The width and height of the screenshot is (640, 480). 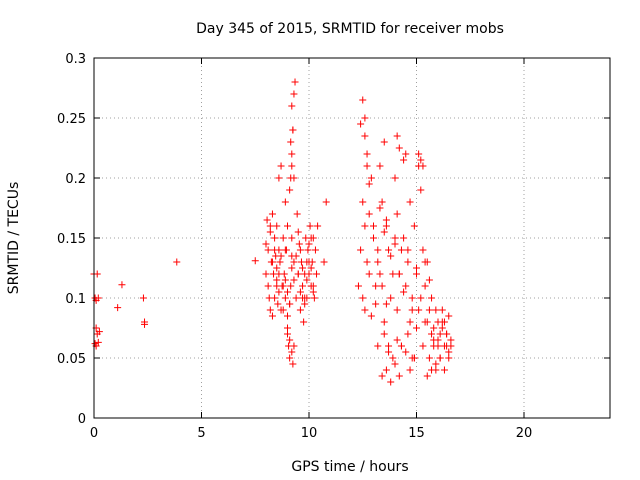 What do you see at coordinates (524, 433) in the screenshot?
I see `x-tick-label: 20` at bounding box center [524, 433].